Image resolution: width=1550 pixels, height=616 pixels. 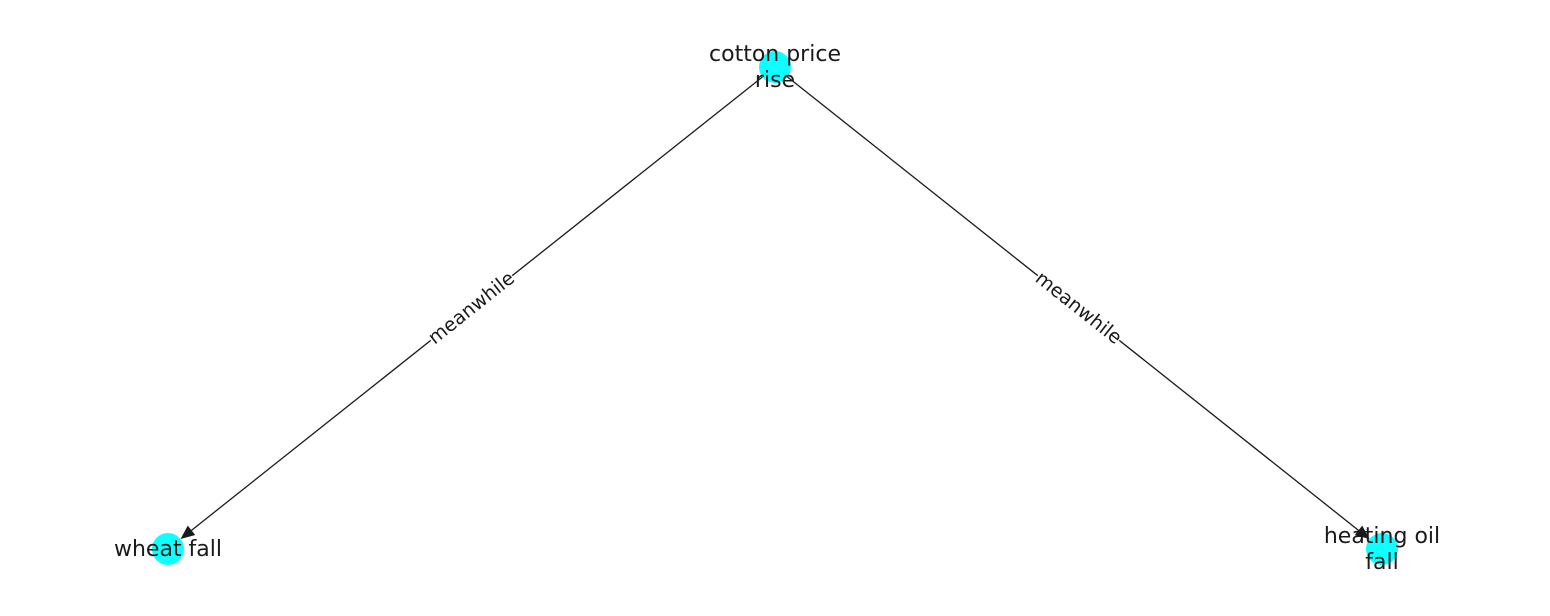 What do you see at coordinates (775, 80) in the screenshot?
I see `node-label-line: rise` at bounding box center [775, 80].